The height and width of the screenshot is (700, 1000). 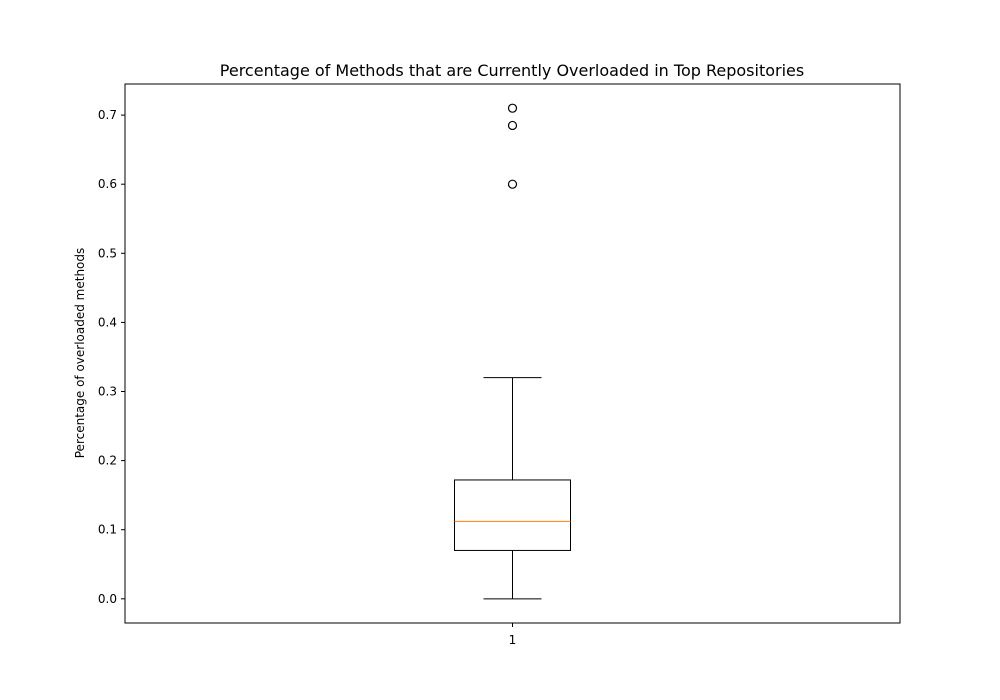 I want to click on y-tick-label: 0.3, so click(x=107, y=392).